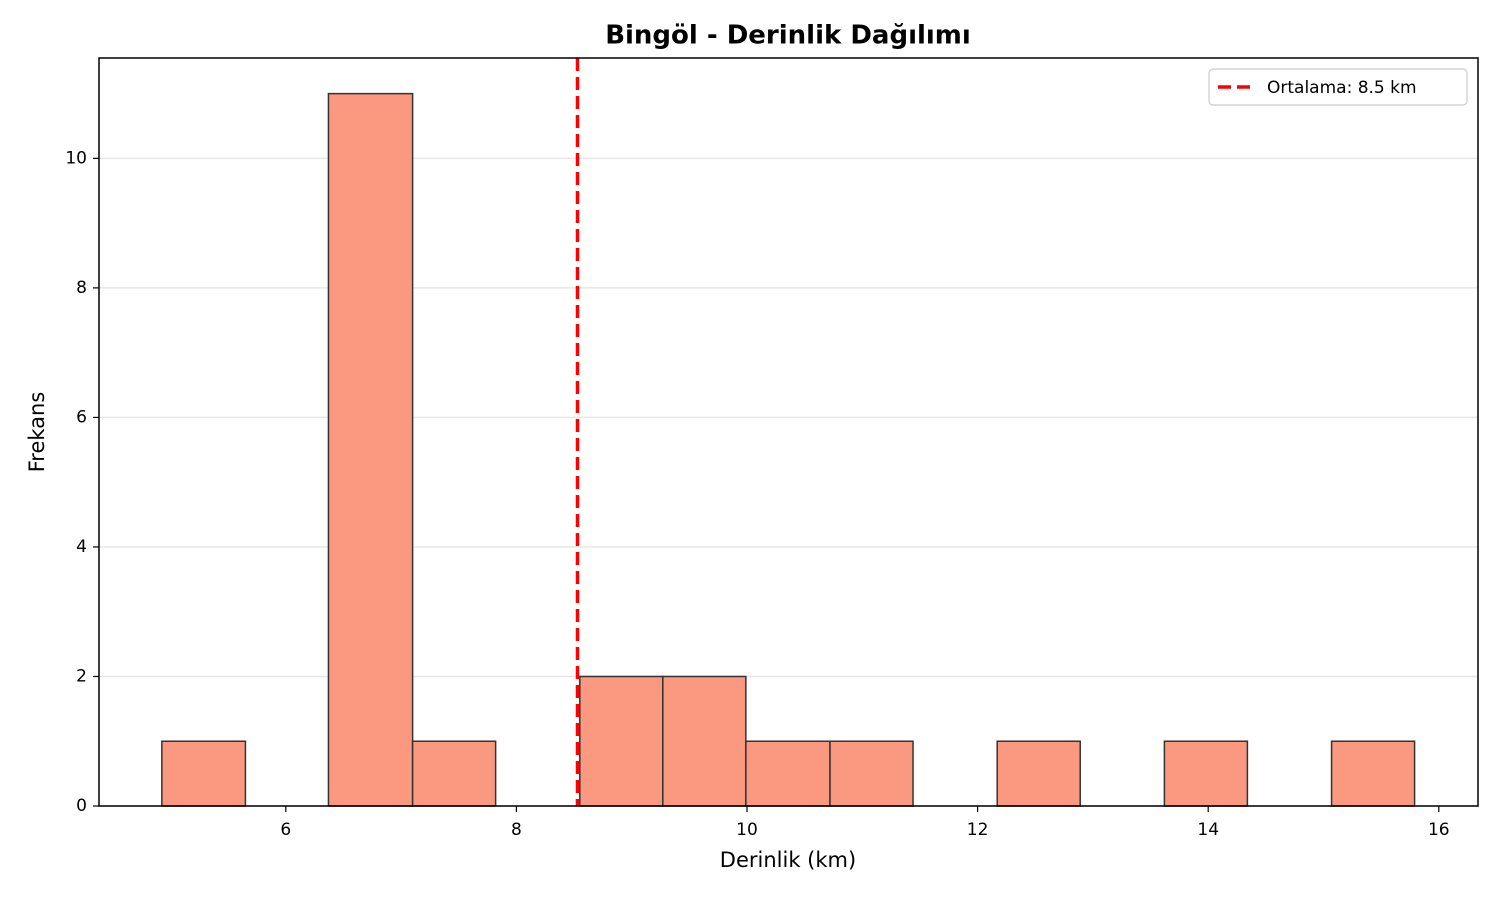 The height and width of the screenshot is (900, 1500). I want to click on chart-title: Bingöl - Derinlik Dağılımı, so click(788, 36).